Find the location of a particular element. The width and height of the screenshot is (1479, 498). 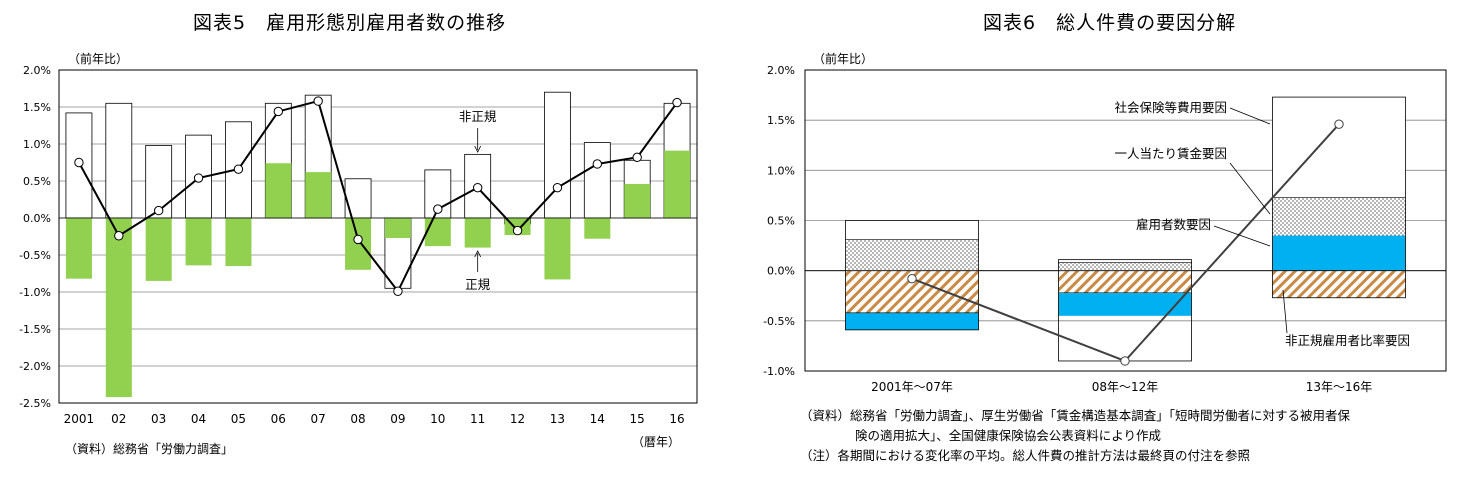

chart6-leader-social is located at coordinates (1250, 116).